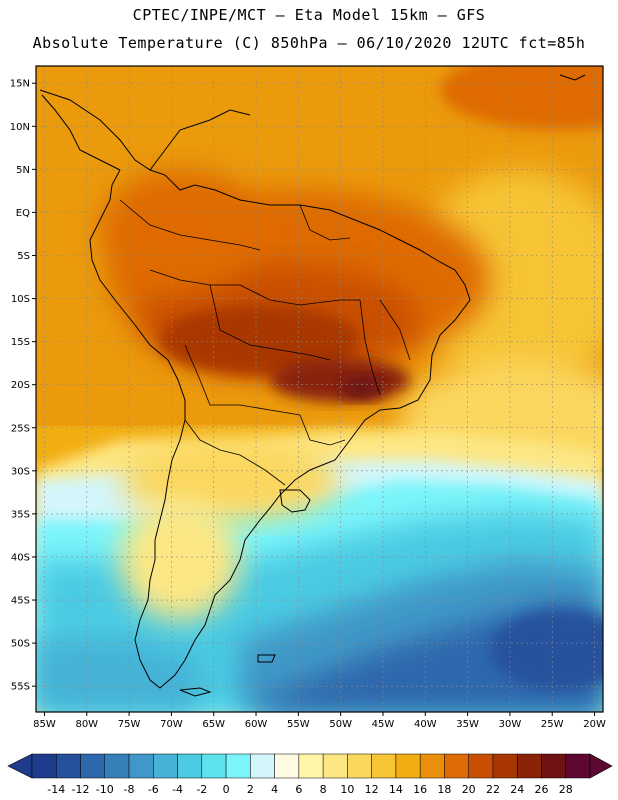  Describe the element at coordinates (20, 601) in the screenshot. I see `lat-tick-label: 45S` at that location.